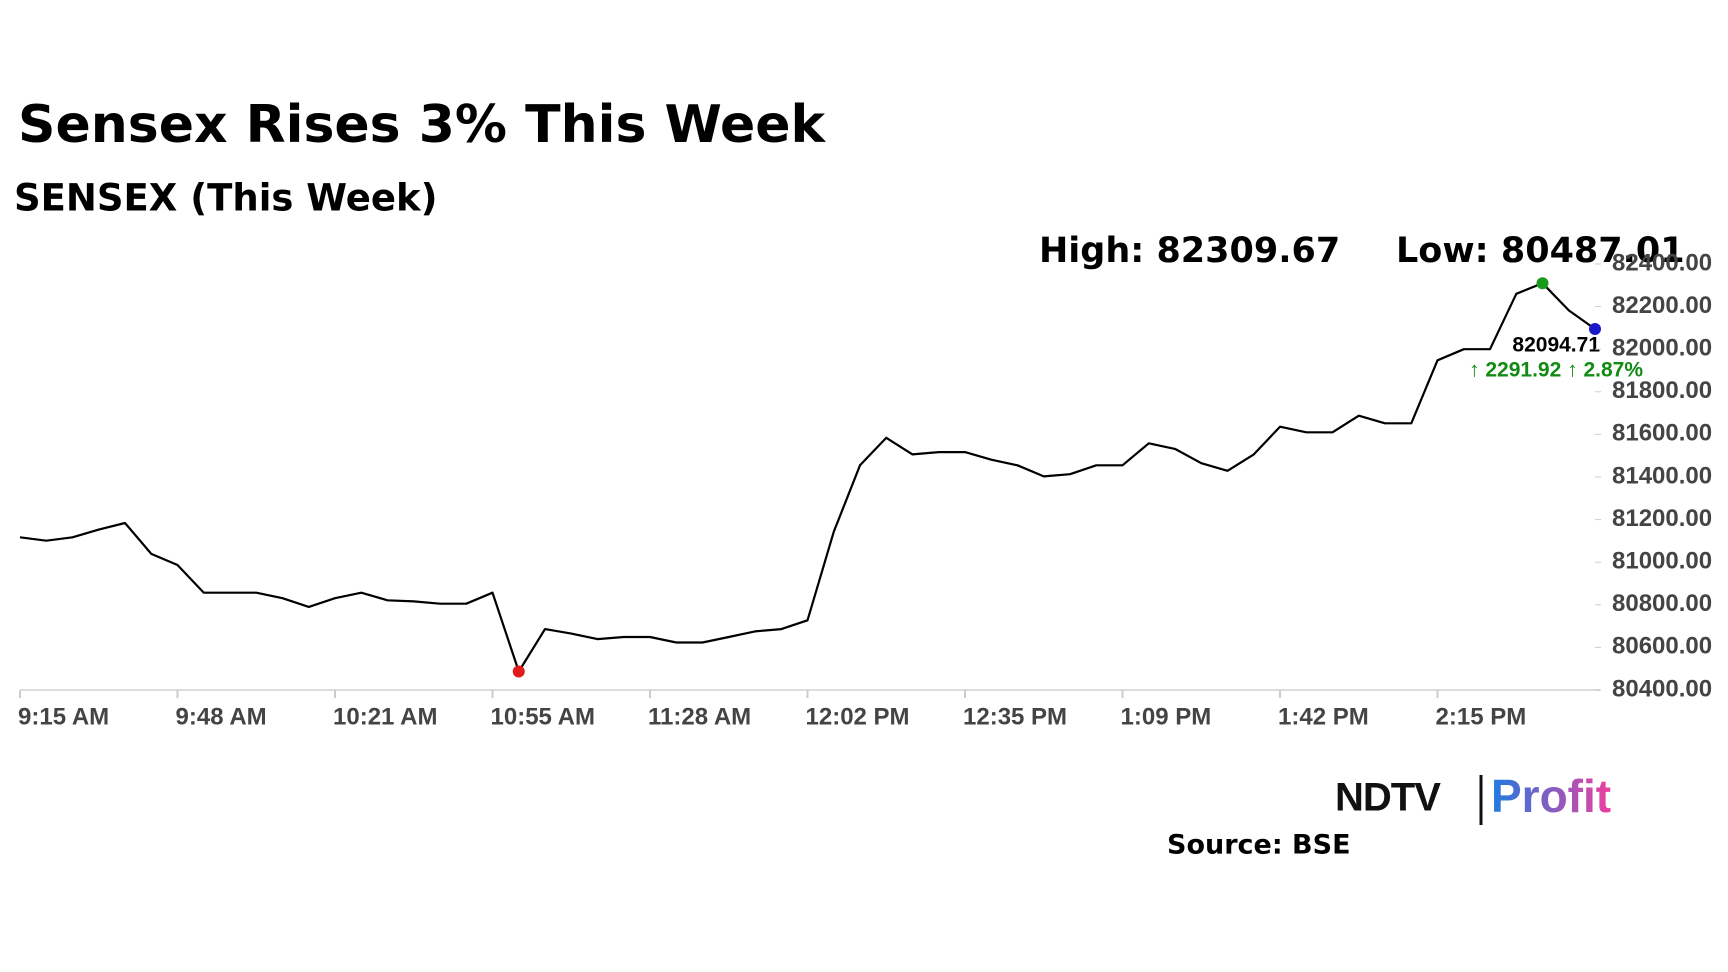 This screenshot has width=1728, height=972. Describe the element at coordinates (1662, 518) in the screenshot. I see `y-tick-label: 81200.00` at that location.